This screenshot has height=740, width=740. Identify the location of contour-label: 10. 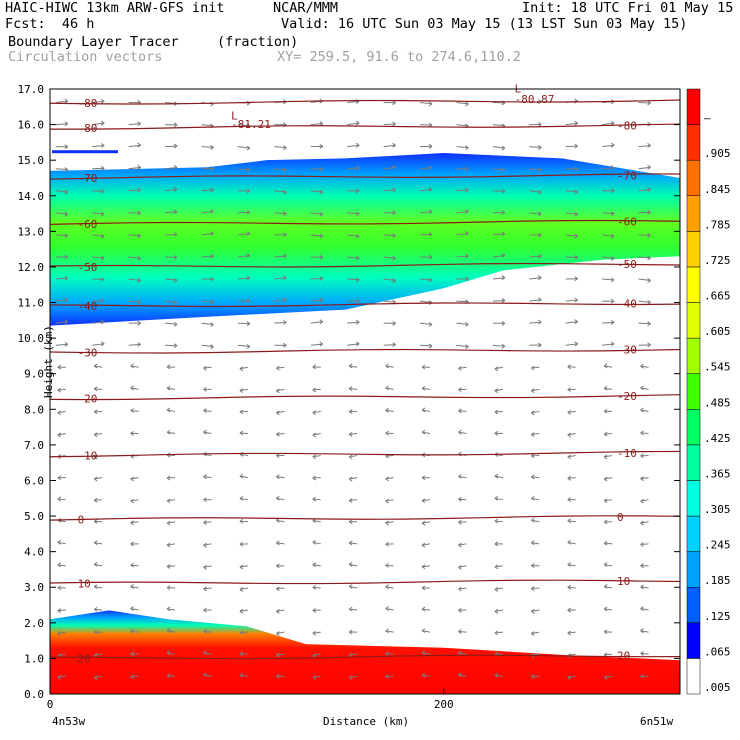
(84, 584).